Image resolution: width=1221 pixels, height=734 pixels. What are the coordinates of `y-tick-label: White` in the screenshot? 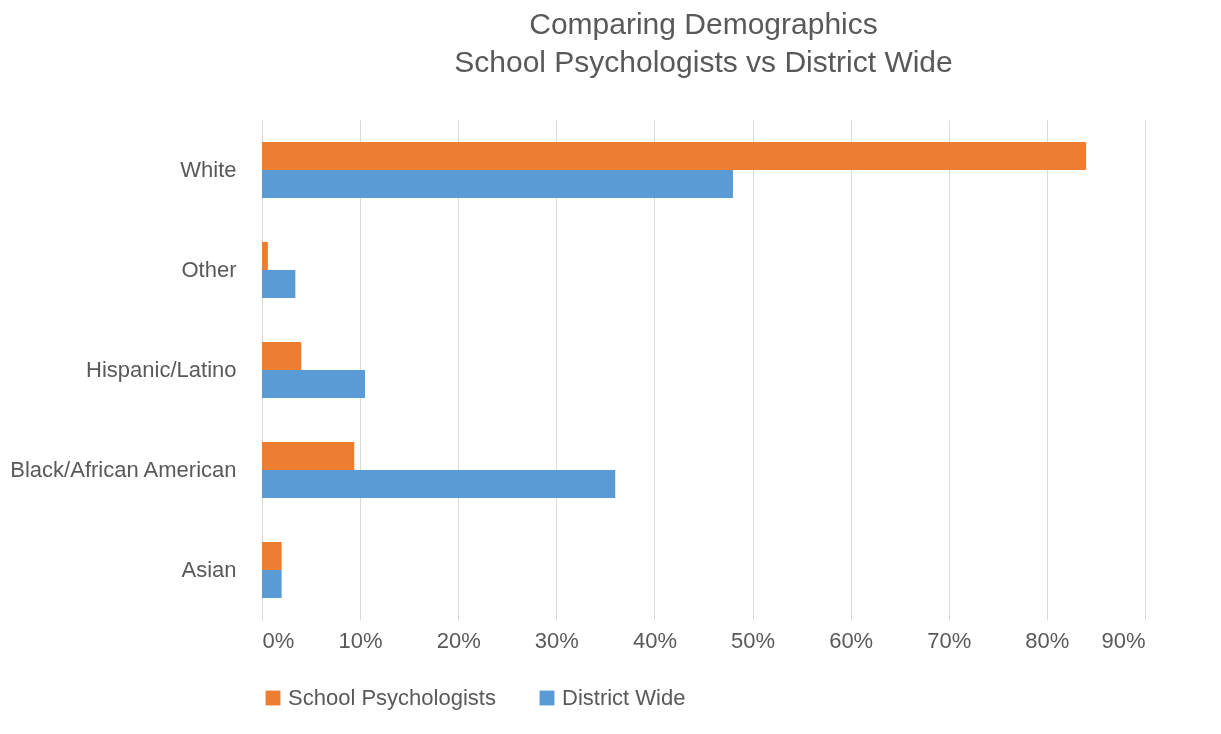 It's located at (208, 169).